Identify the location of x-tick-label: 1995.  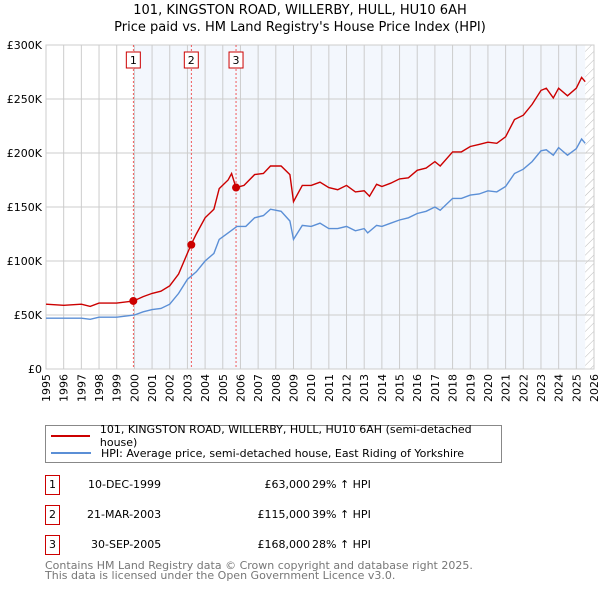
(46, 388).